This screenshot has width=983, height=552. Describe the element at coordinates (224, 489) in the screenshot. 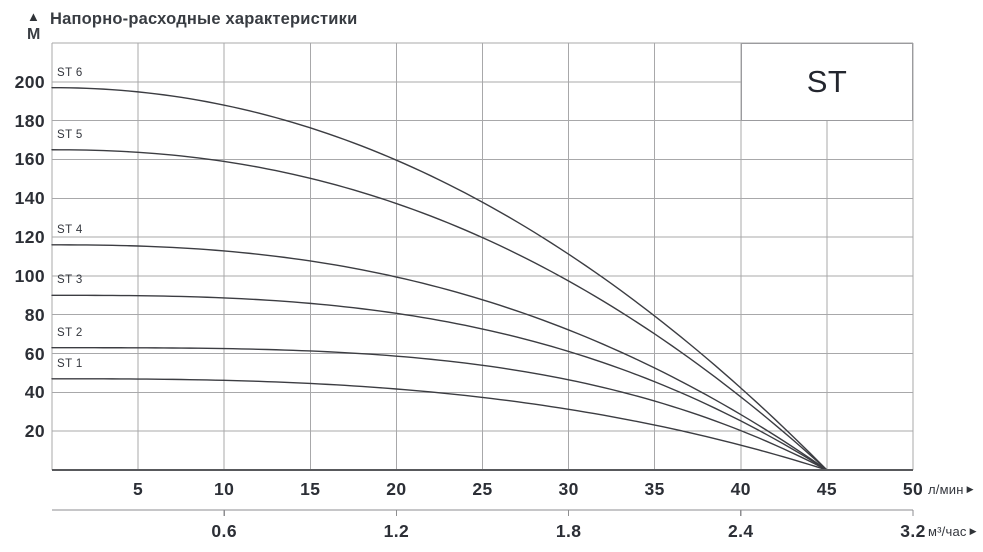

I see `x-tick-label: 10` at that location.